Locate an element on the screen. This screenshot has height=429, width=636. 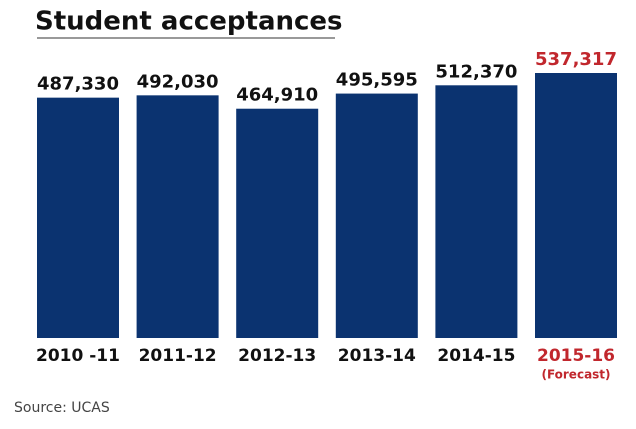
x-tick-label: 2012-13 is located at coordinates (277, 356).